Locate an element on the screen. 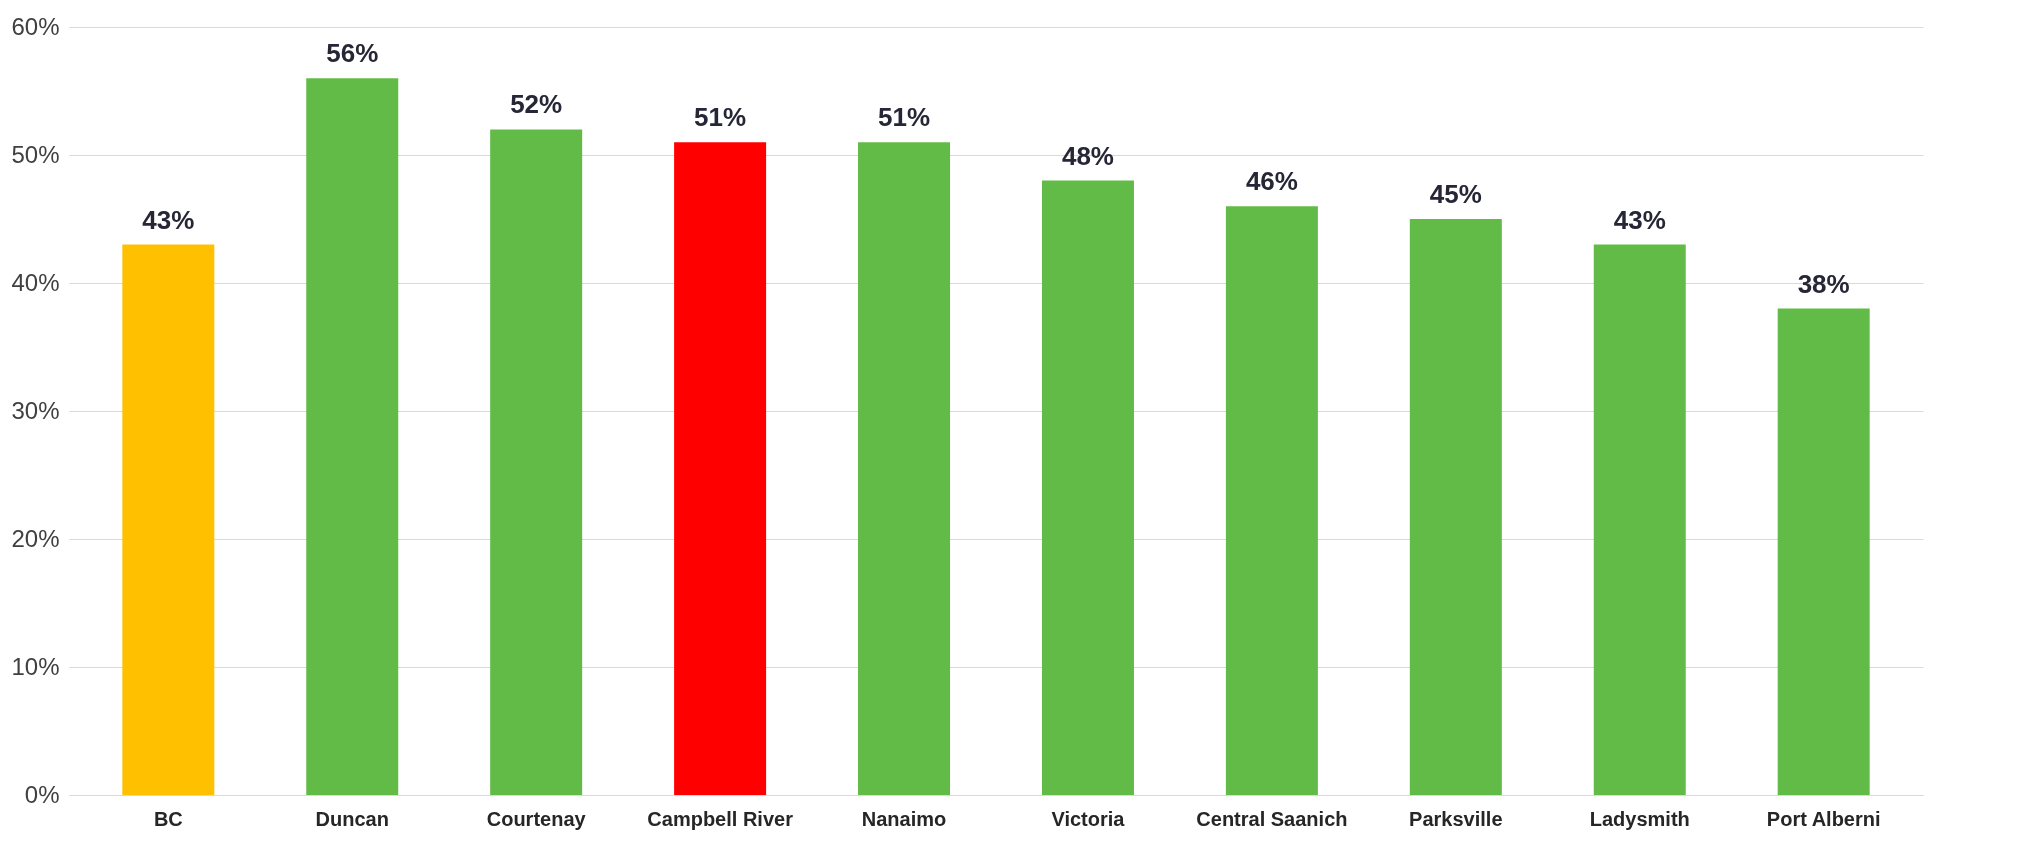  x-tick-label: BC is located at coordinates (168, 818).